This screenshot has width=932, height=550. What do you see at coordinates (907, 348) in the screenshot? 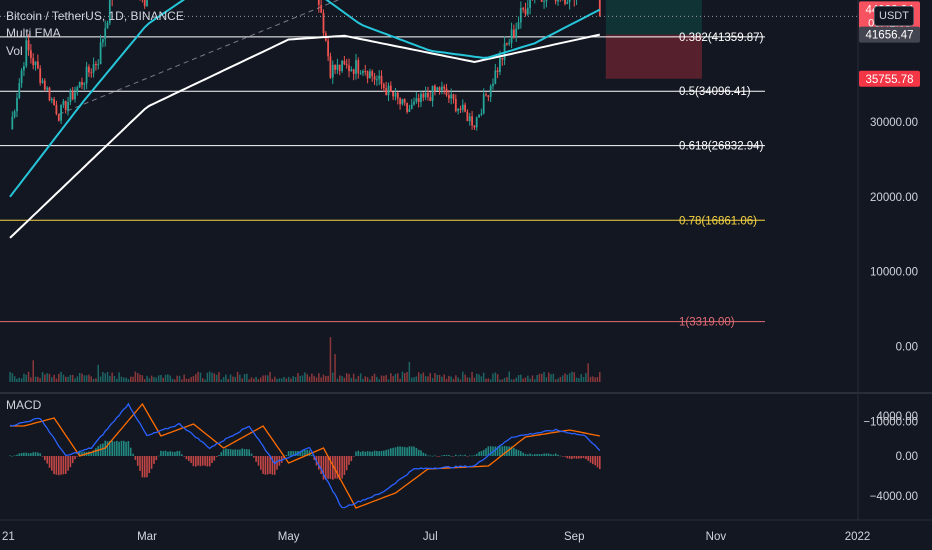
I see `price-tick-label: 0.00` at bounding box center [907, 348].